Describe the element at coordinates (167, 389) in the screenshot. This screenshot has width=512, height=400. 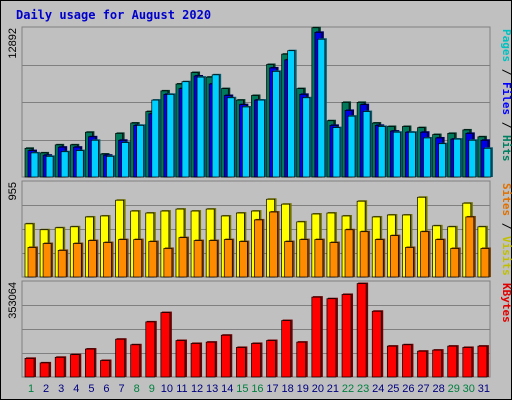
I see `day-label-10: 10` at that location.